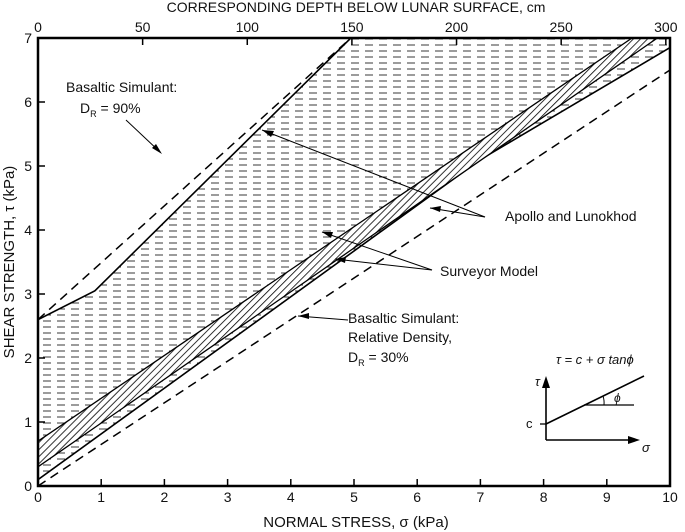 The image size is (685, 532). I want to click on inset-equation: τ = c + σ tanϕ, so click(595, 359).